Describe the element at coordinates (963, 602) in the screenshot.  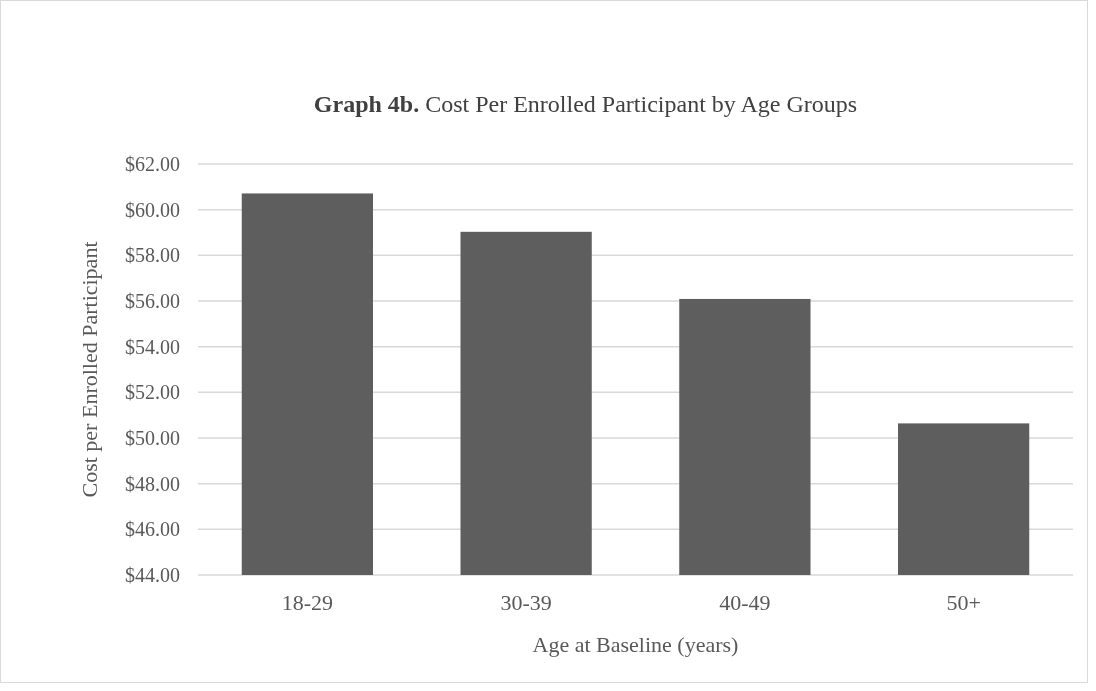
I see `x-tick-label: 50+` at that location.